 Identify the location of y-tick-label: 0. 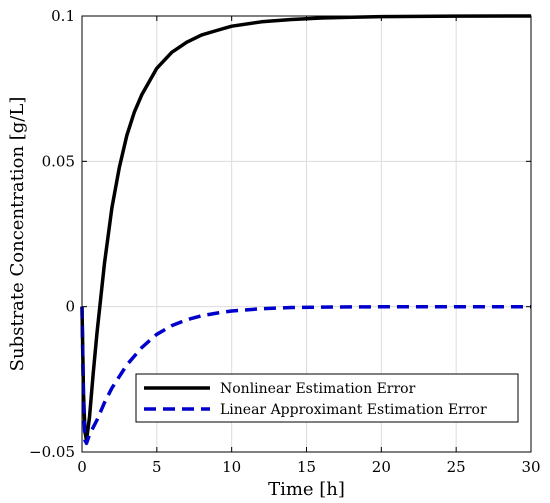
(70, 307).